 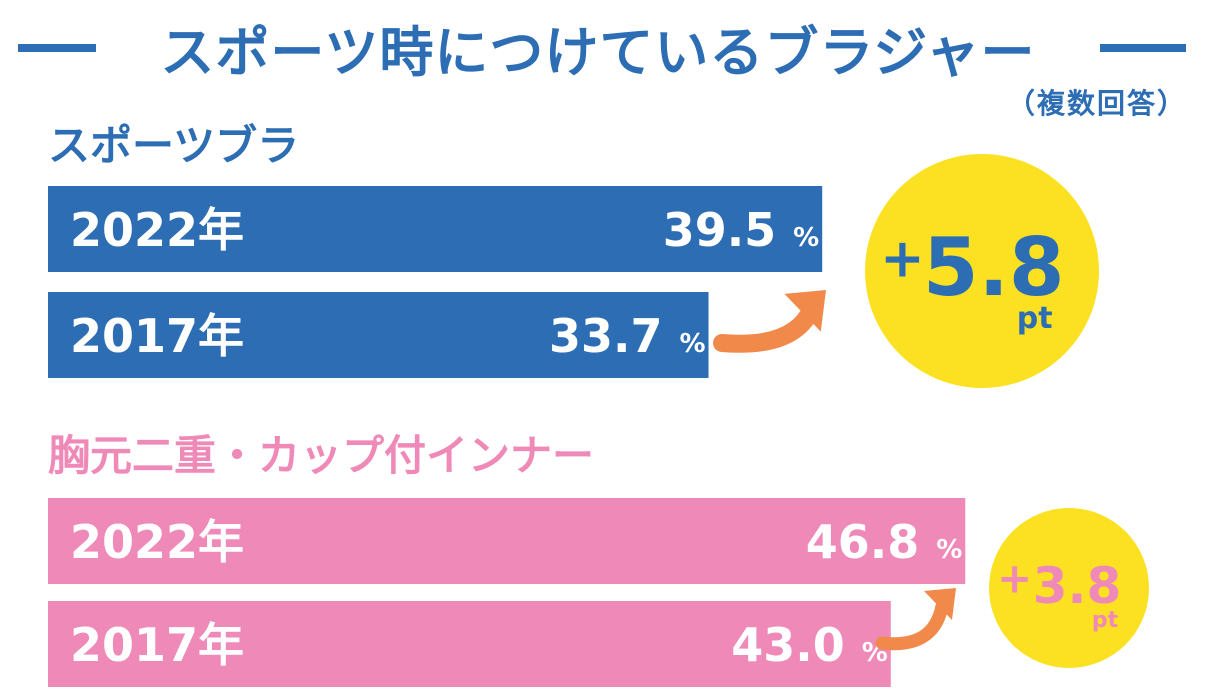 I want to click on data-label: 46.8, so click(x=863, y=542).